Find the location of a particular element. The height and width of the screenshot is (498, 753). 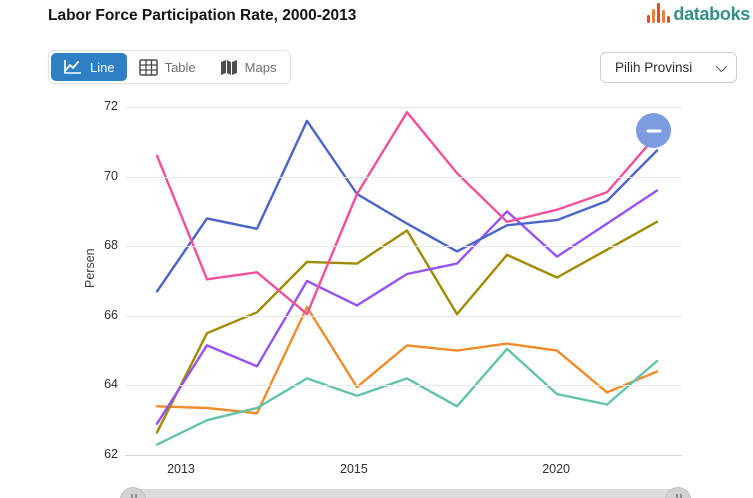

range-slider-track is located at coordinates (405, 493).